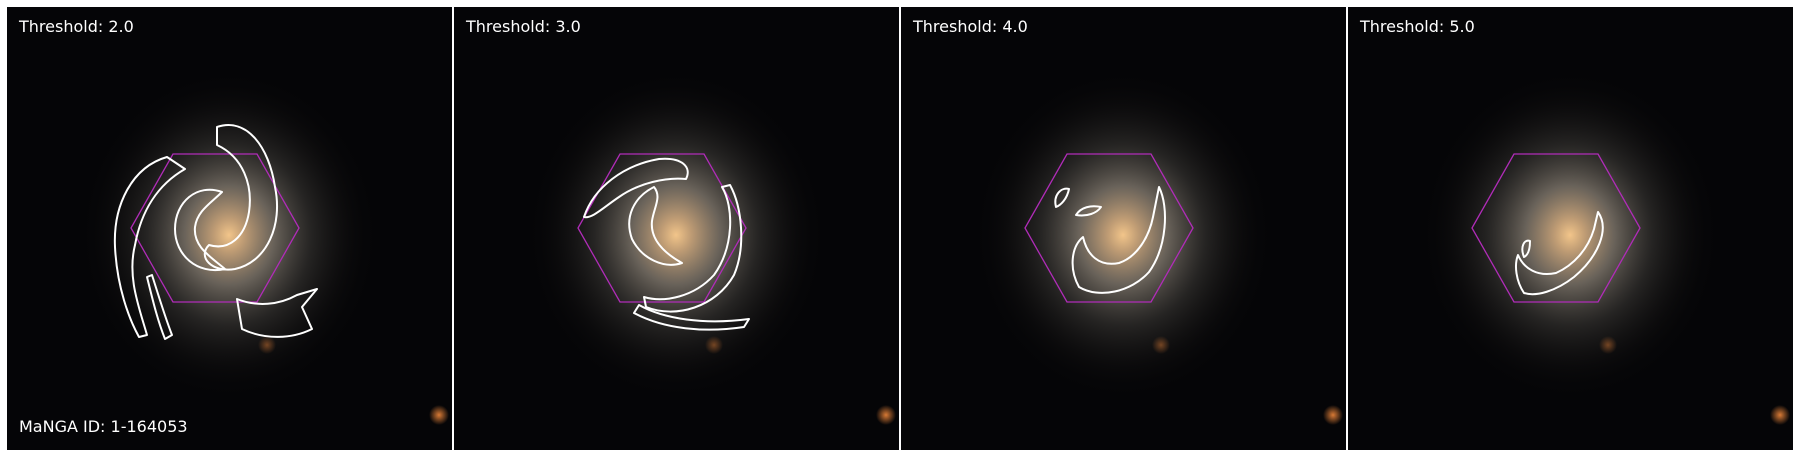  Describe the element at coordinates (103, 426) in the screenshot. I see `manga-id-label: MaNGA ID: 1-164053` at that location.